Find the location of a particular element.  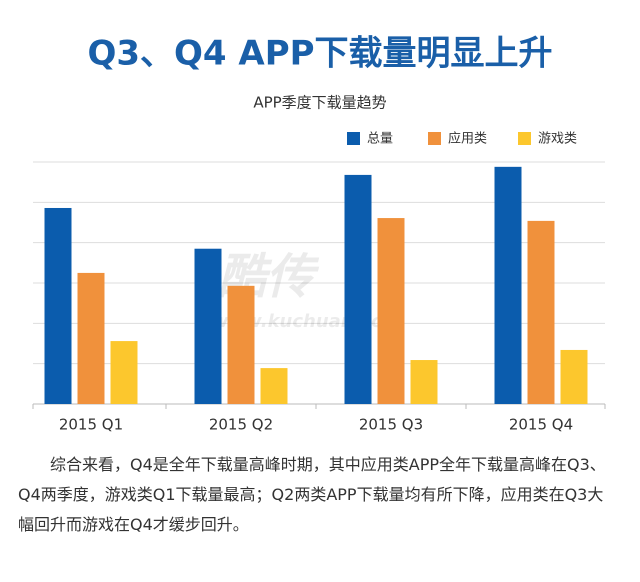

legend-label: 总量 is located at coordinates (380, 139).